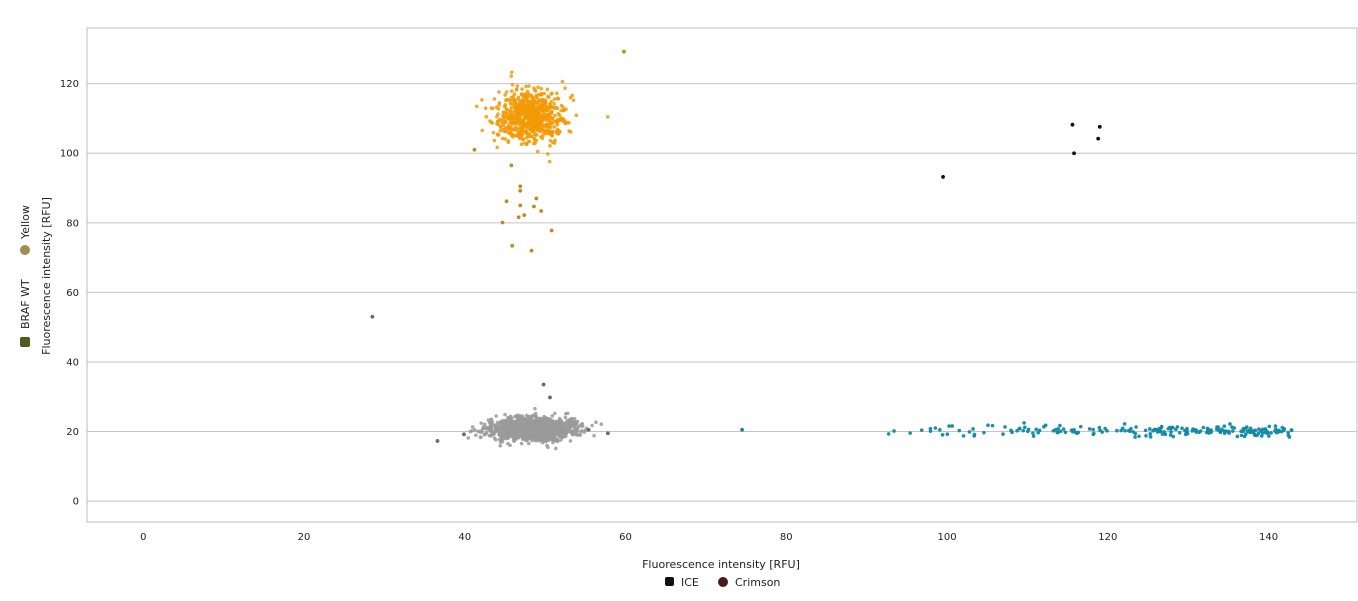 The width and height of the screenshot is (1358, 601). Describe the element at coordinates (757, 582) in the screenshot. I see `legend-crimson-label: Crimson` at that location.